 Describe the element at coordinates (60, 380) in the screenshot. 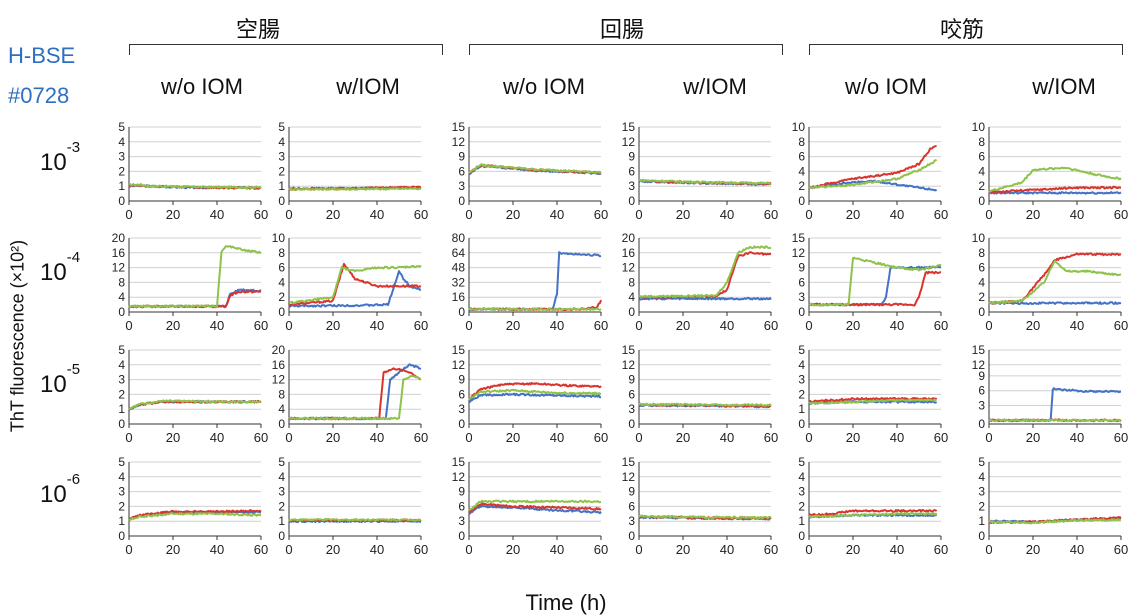

I see `dilution-label: 10-5` at that location.